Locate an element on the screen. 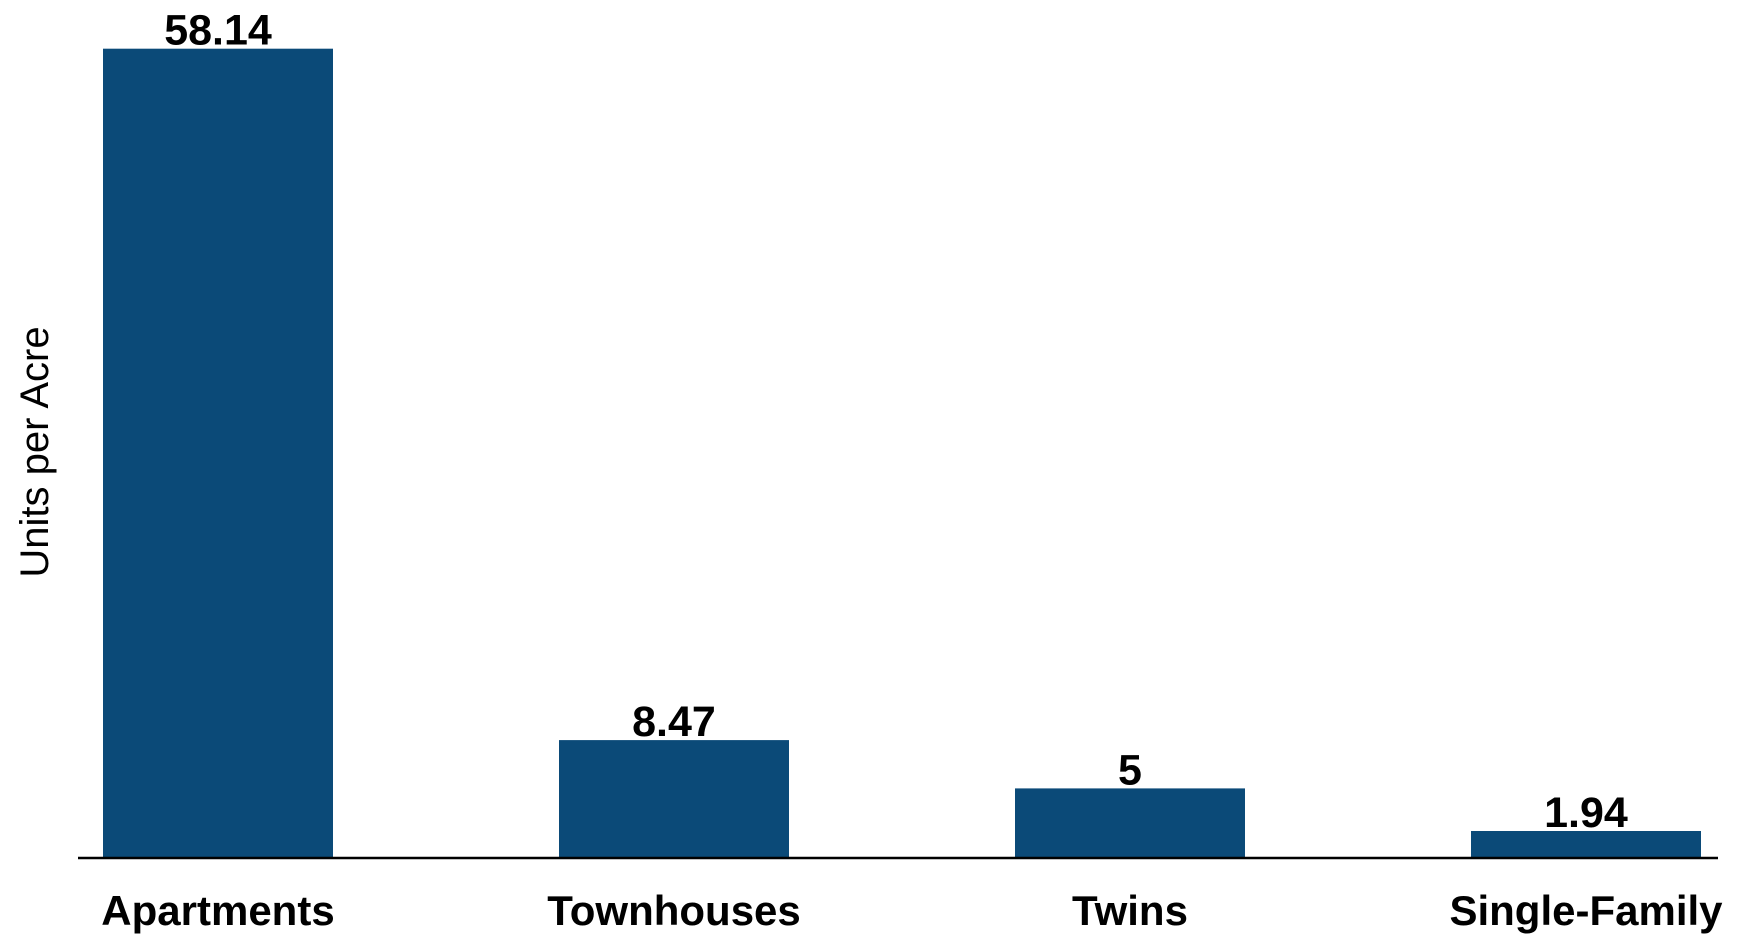 The width and height of the screenshot is (1742, 937). category-label-apartments: Apartments is located at coordinates (217, 910).